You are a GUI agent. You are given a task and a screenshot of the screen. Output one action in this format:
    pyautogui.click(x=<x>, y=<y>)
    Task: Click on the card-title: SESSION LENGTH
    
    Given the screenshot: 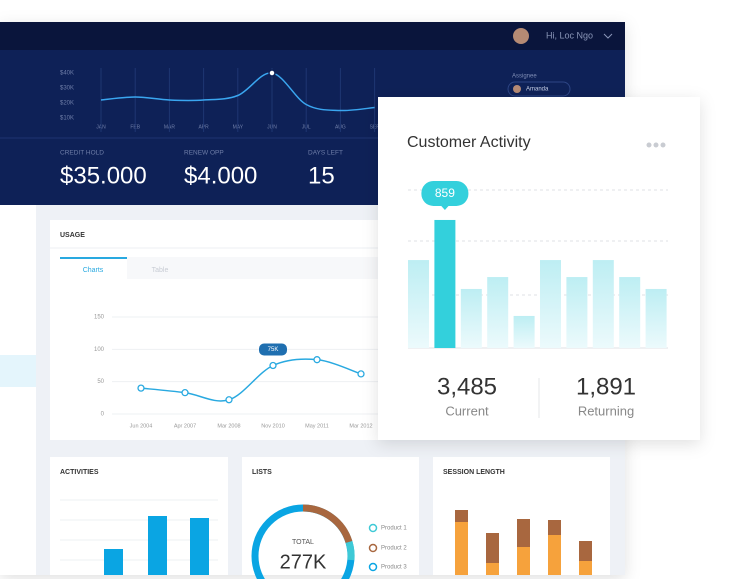 What is the action you would take?
    pyautogui.click(x=474, y=472)
    